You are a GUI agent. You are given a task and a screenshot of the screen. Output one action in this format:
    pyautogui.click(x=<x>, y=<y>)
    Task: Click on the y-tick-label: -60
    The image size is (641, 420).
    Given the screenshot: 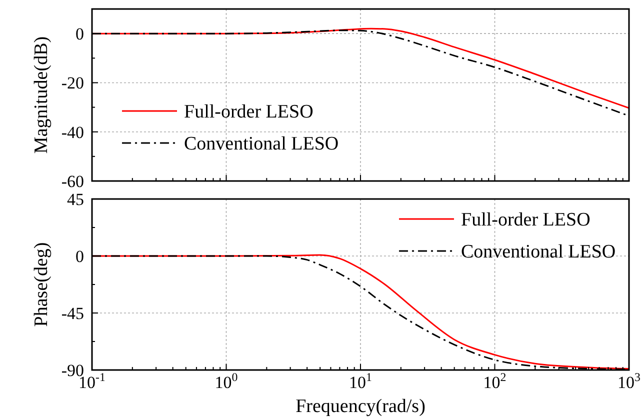 What is the action you would take?
    pyautogui.click(x=72, y=181)
    